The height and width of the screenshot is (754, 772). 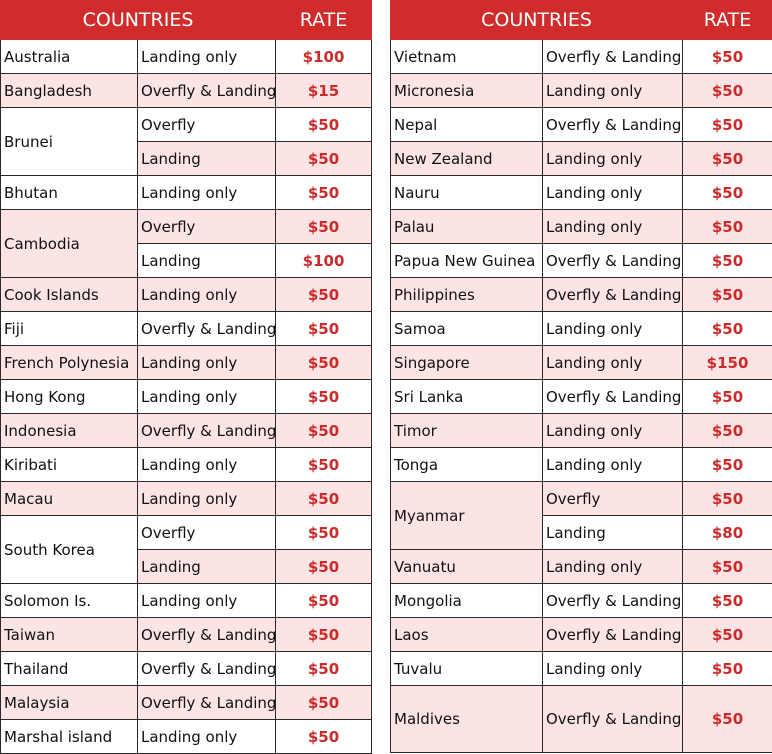 I want to click on table-row: Cambodia Overfly $50, so click(x=186, y=243).